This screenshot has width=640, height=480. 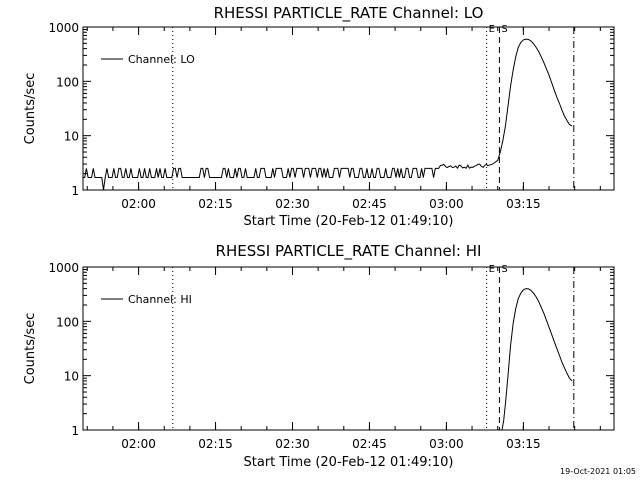 I want to click on series-line, so click(x=537, y=359).